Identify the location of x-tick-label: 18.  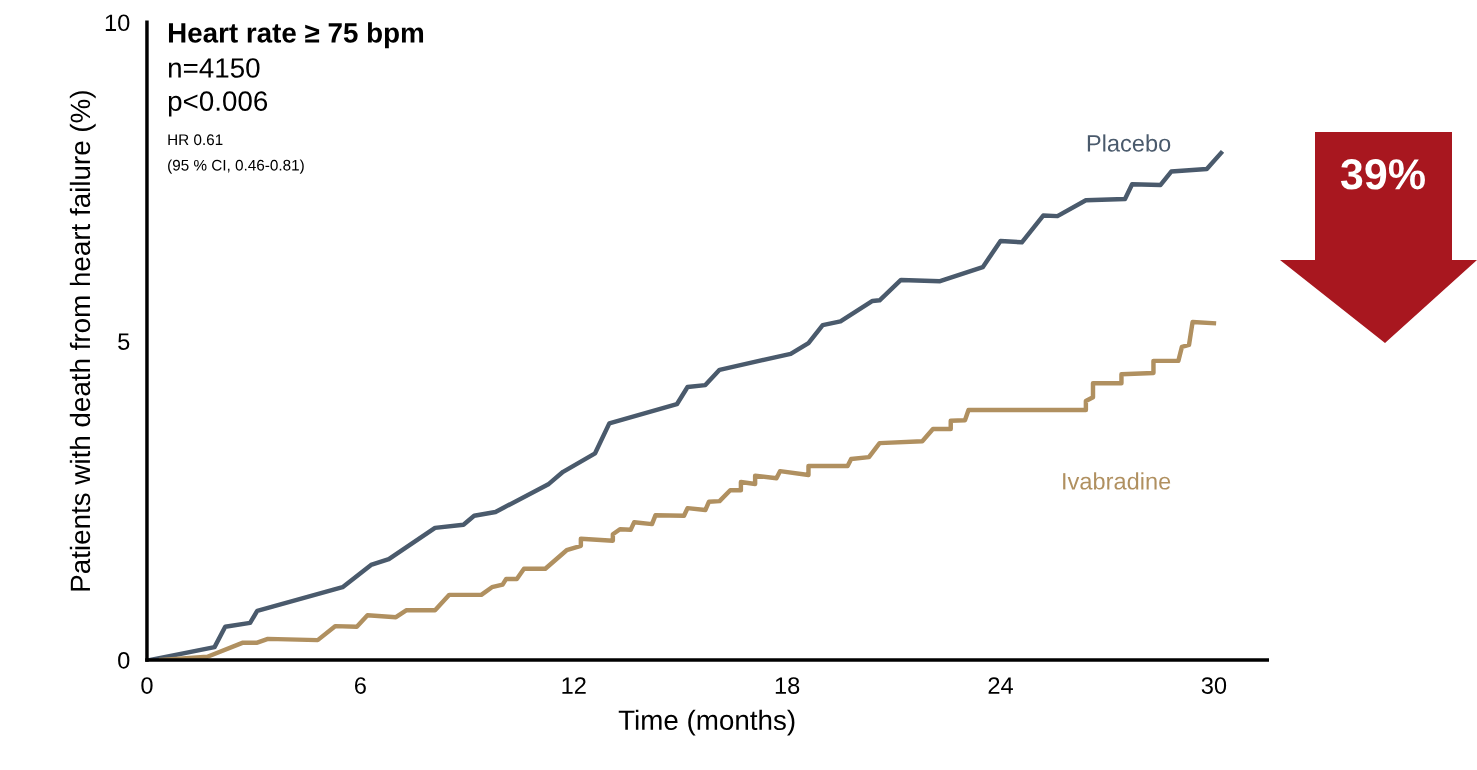
(787, 685).